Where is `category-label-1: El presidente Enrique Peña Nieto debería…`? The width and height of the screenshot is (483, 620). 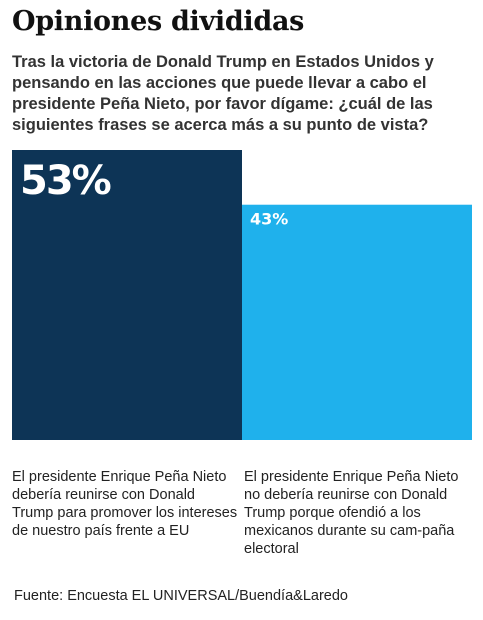 category-label-1: El presidente Enrique Peña Nieto debería… is located at coordinates (125, 504).